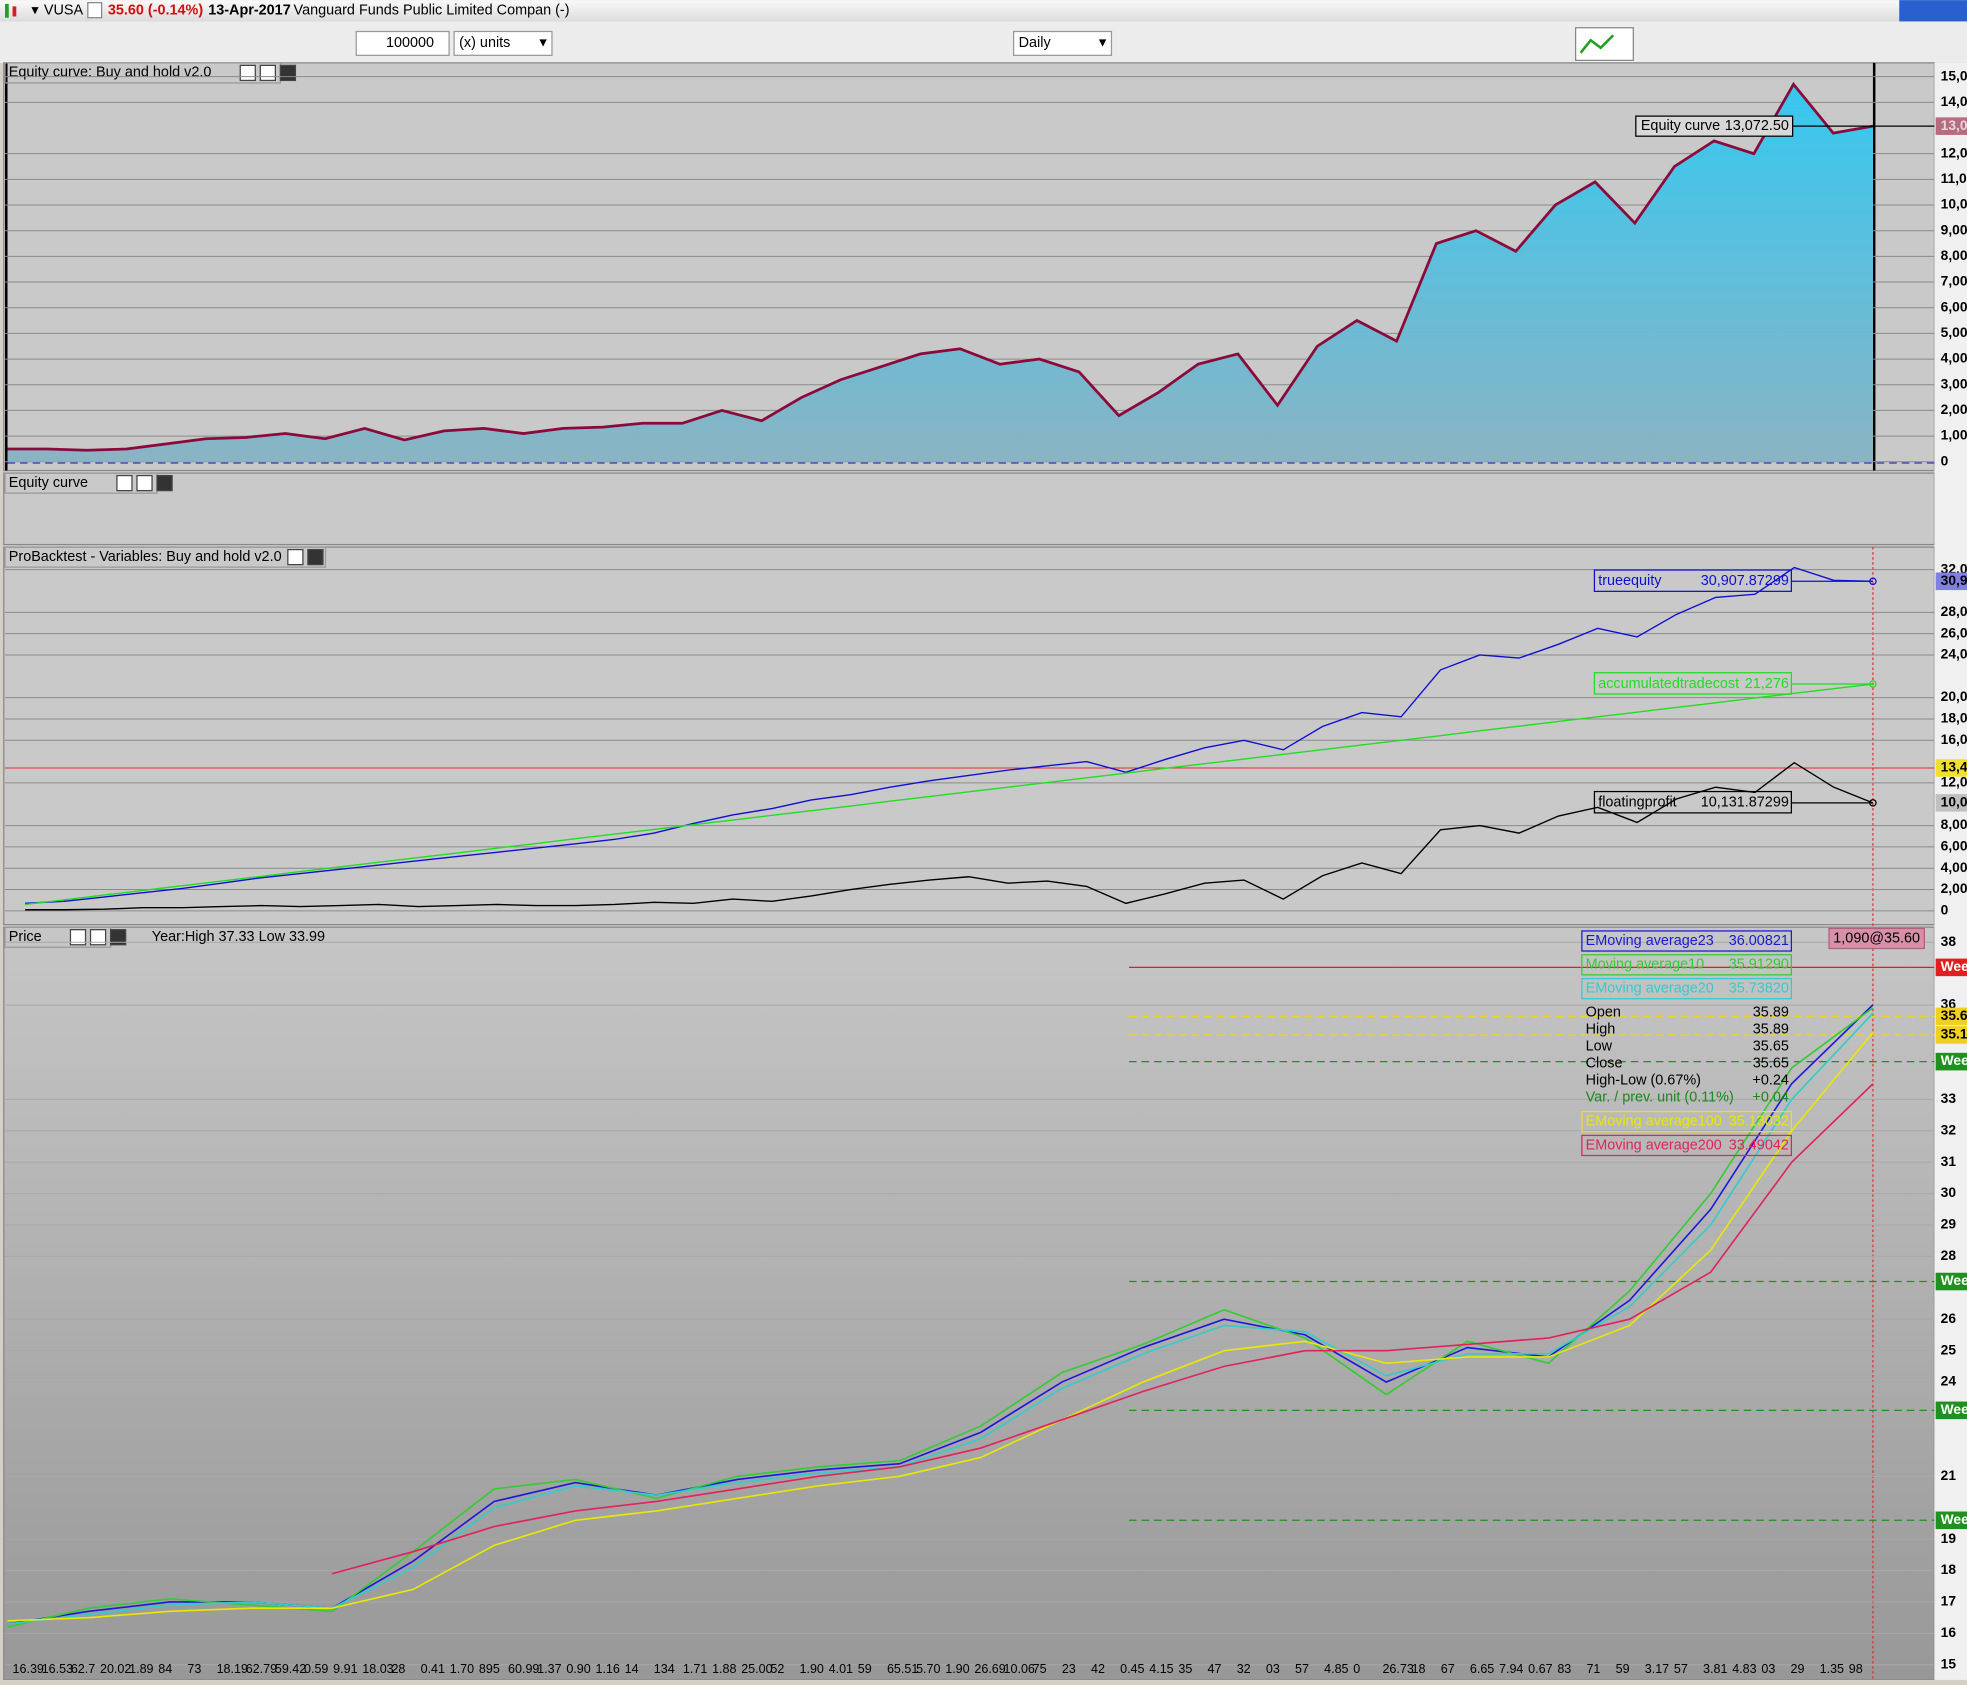  I want to click on x-tick-label: 59, so click(865, 1669).